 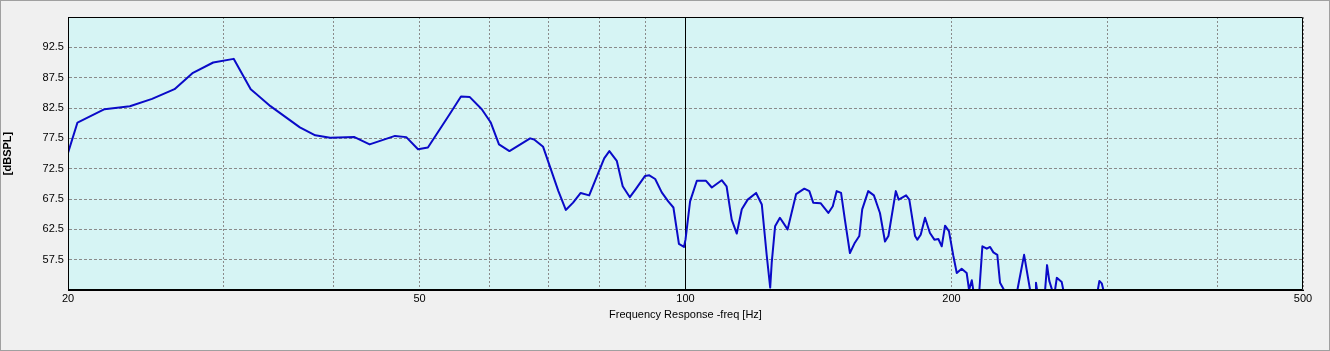 I want to click on x-tick-label: 200, so click(x=951, y=297).